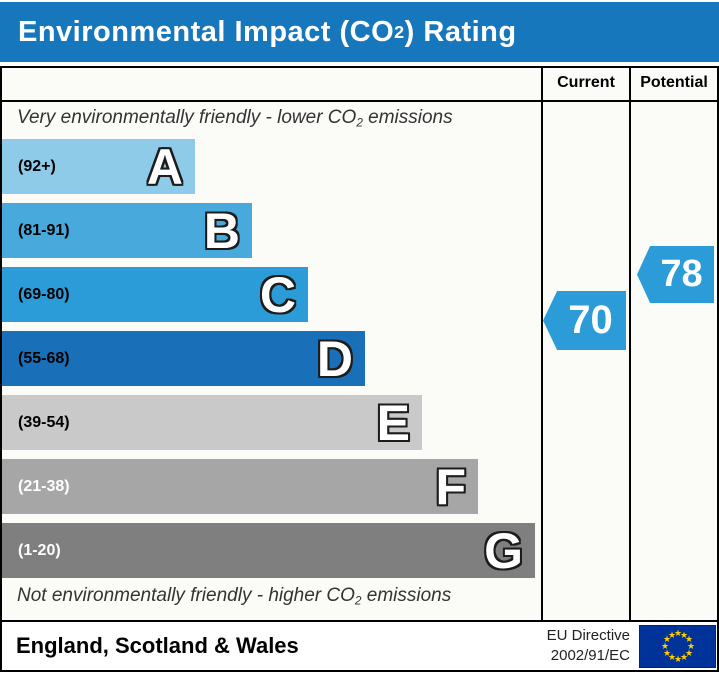 The image size is (719, 675). I want to click on potential-rating-value: 78, so click(681, 274).